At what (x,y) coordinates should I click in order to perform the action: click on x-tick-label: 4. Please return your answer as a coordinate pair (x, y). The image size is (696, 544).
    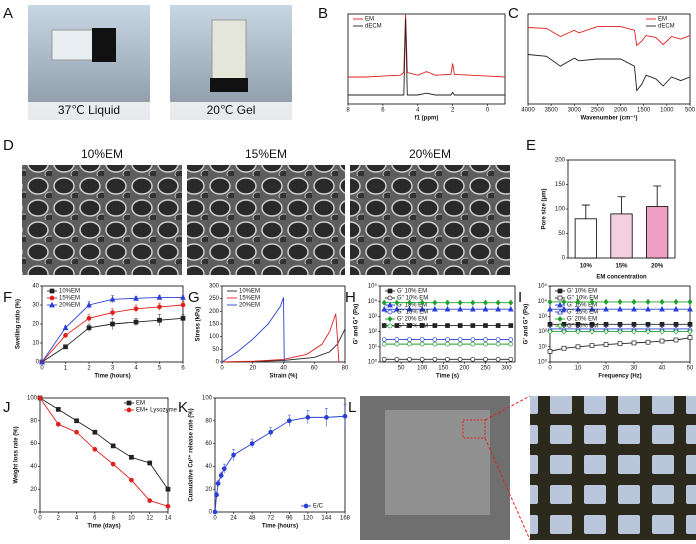
    Looking at the image, I should click on (77, 519).